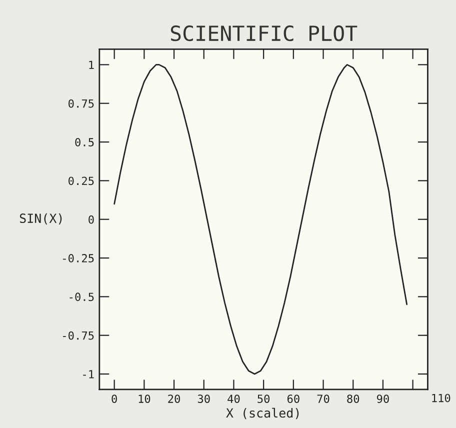 The image size is (456, 428). I want to click on y-axis-title: SIN(X), so click(41, 218).